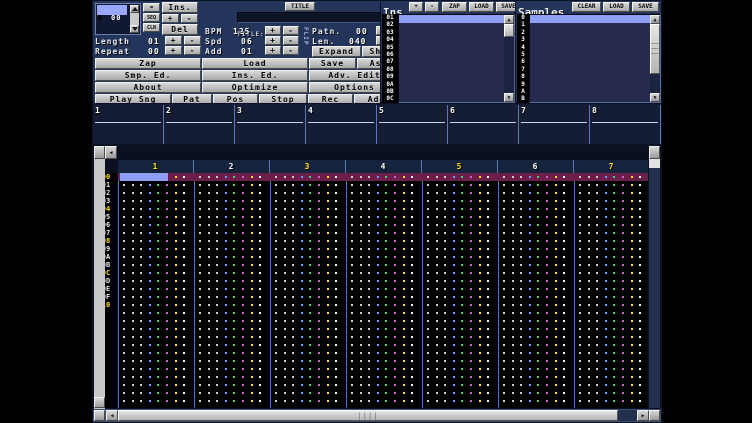 This screenshot has height=423, width=752. Describe the element at coordinates (255, 75) in the screenshot. I see `instrument-editor-button: Ins. Ed.` at that location.